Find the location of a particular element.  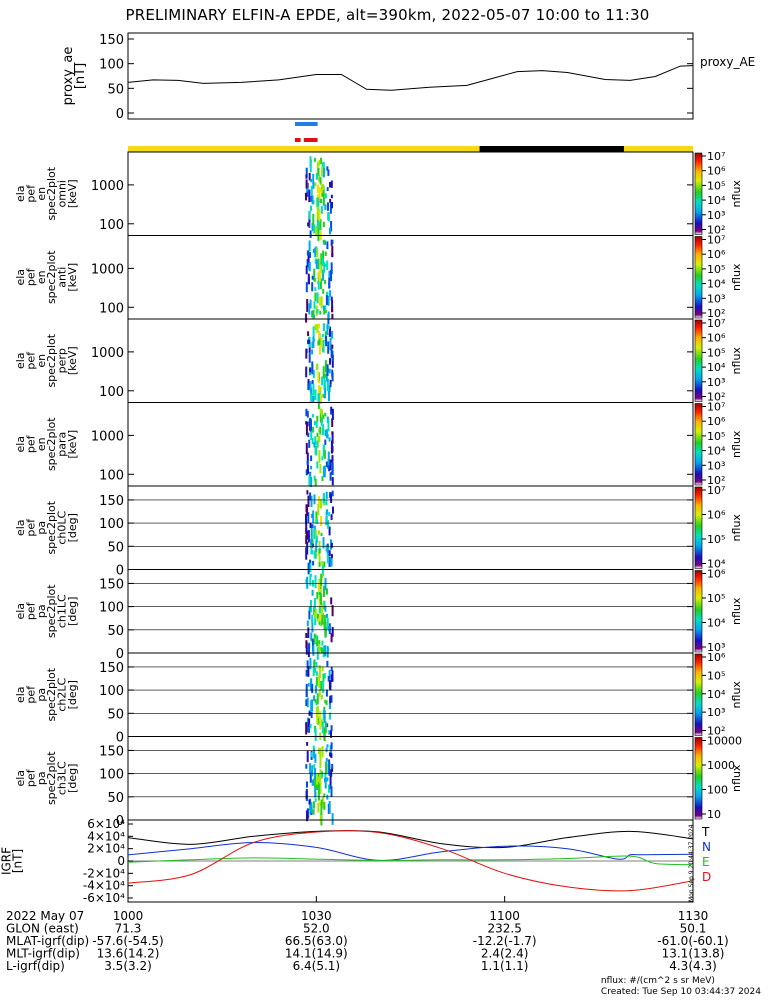

flux-units-note: nflux: #/(cm^2 s sr MeV) is located at coordinates (657, 981).